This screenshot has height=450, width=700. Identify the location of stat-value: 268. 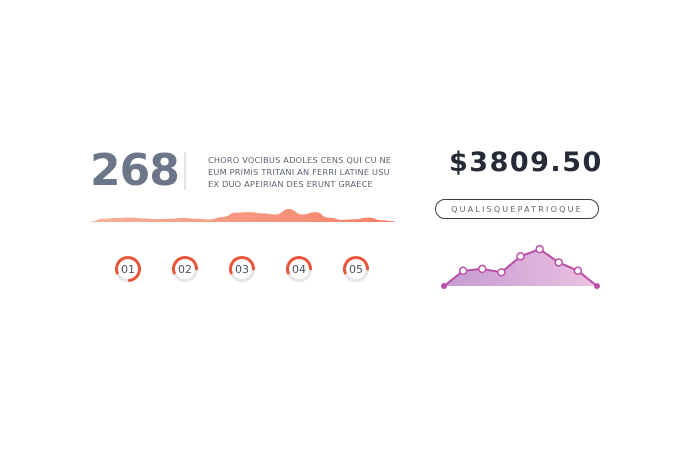
(135, 170).